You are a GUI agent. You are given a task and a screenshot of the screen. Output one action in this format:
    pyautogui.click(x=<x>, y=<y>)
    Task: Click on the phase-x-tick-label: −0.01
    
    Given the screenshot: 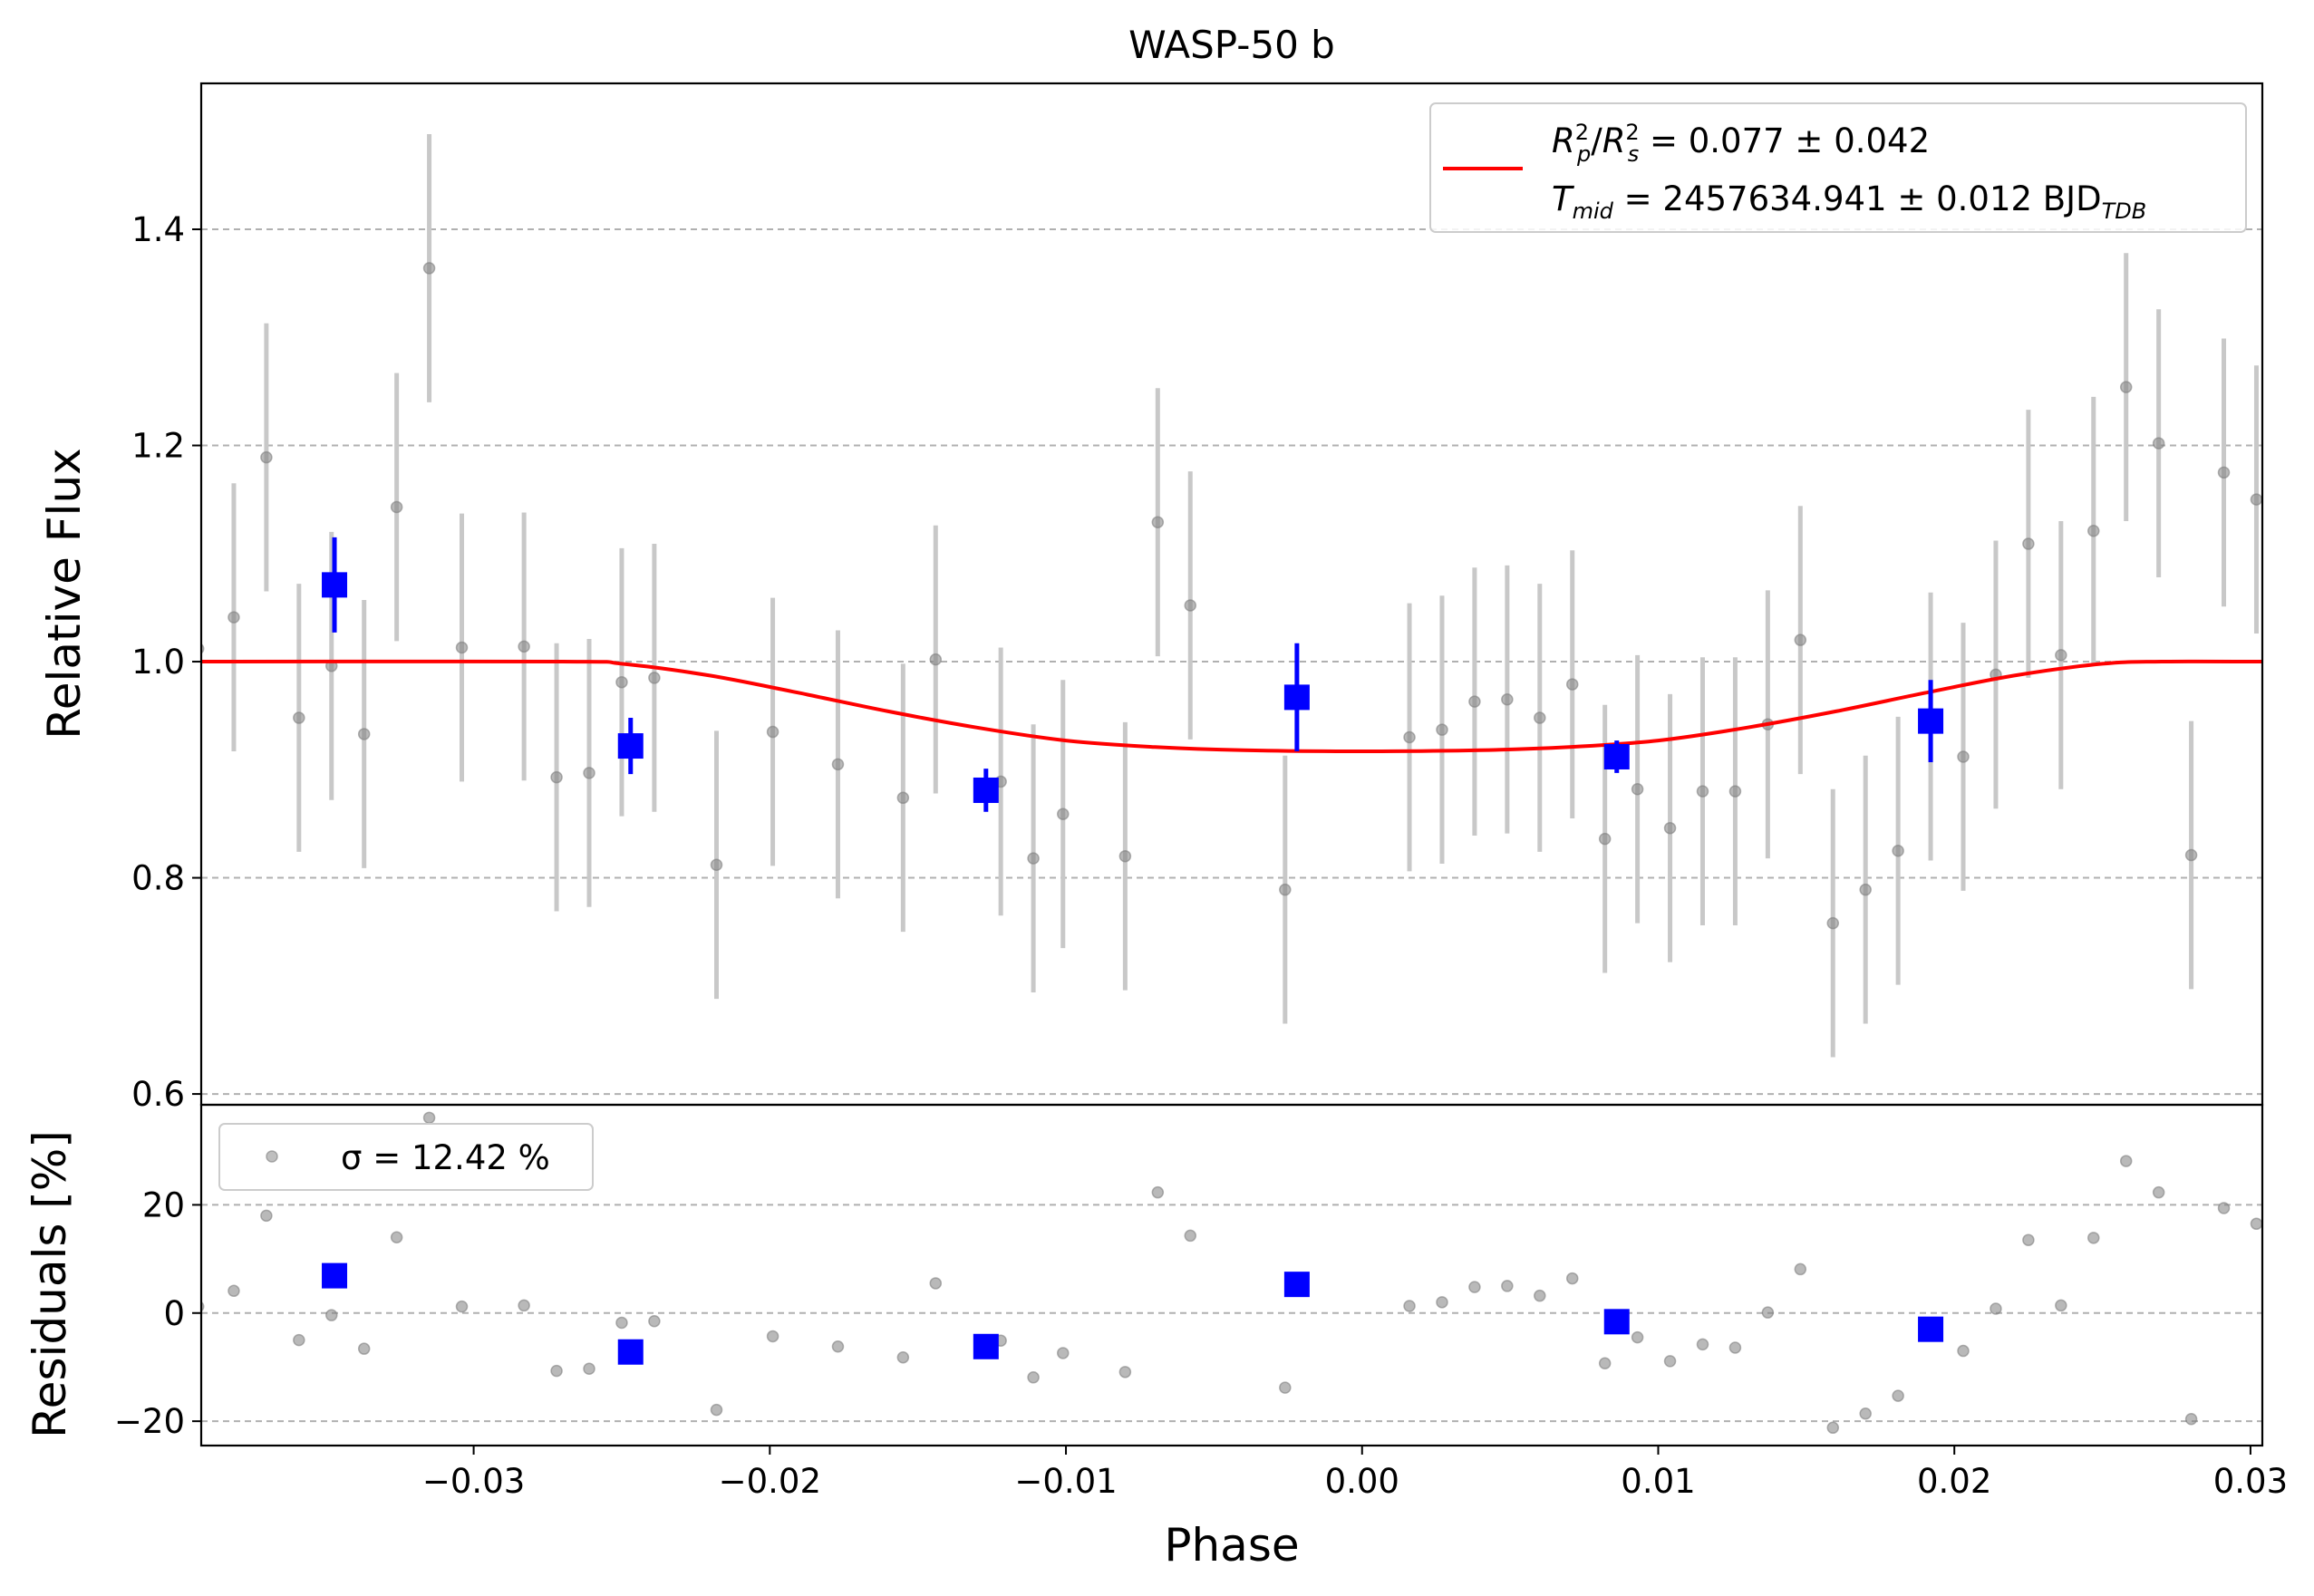 What is the action you would take?
    pyautogui.click(x=1065, y=1481)
    